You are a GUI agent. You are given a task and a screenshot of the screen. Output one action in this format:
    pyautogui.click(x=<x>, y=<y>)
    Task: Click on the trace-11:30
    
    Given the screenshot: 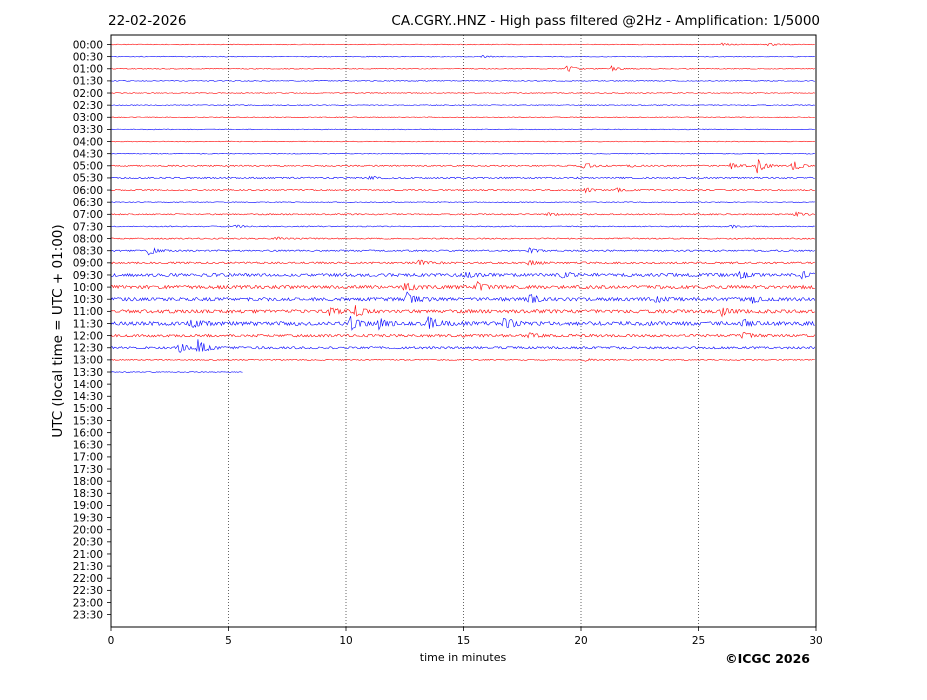 What is the action you would take?
    pyautogui.click(x=462, y=323)
    